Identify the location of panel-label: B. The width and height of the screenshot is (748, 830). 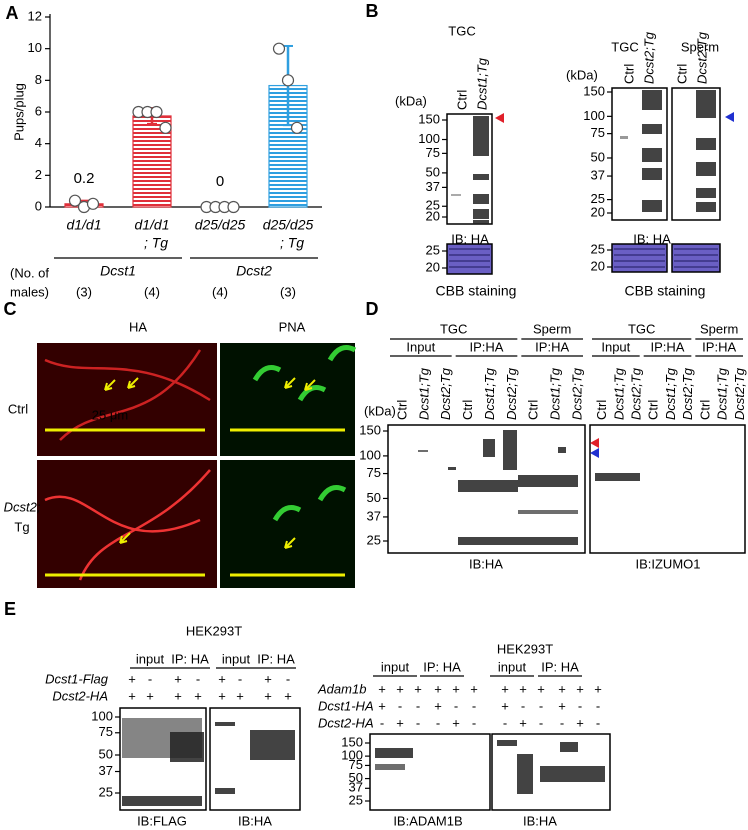
(372, 11).